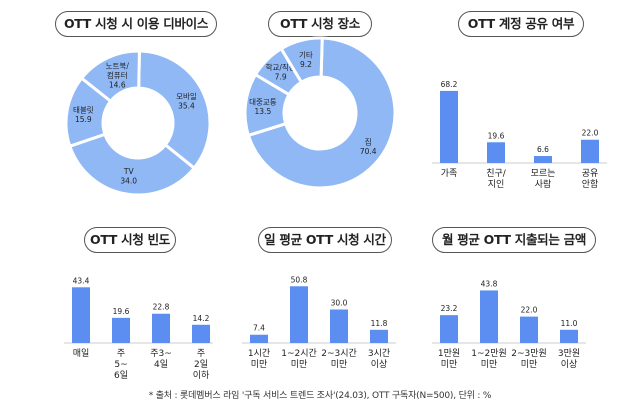 The image size is (640, 410). Describe the element at coordinates (519, 135) in the screenshot. I see `sharing-bar-chart: 68.2 가족 19.6 친구/지인 6.6 모르는 사람 22.0 공유 안함` at that location.